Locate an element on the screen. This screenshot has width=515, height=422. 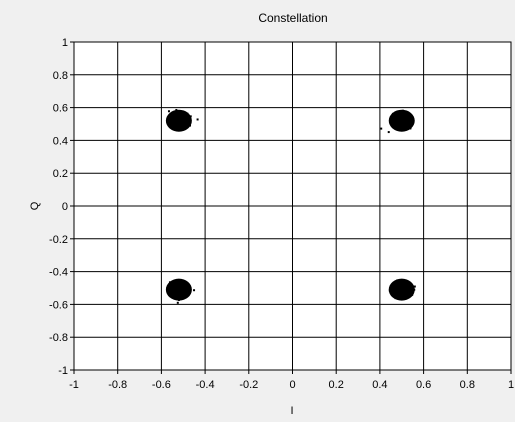
y-tick-label: 0.6 is located at coordinates (60, 109).